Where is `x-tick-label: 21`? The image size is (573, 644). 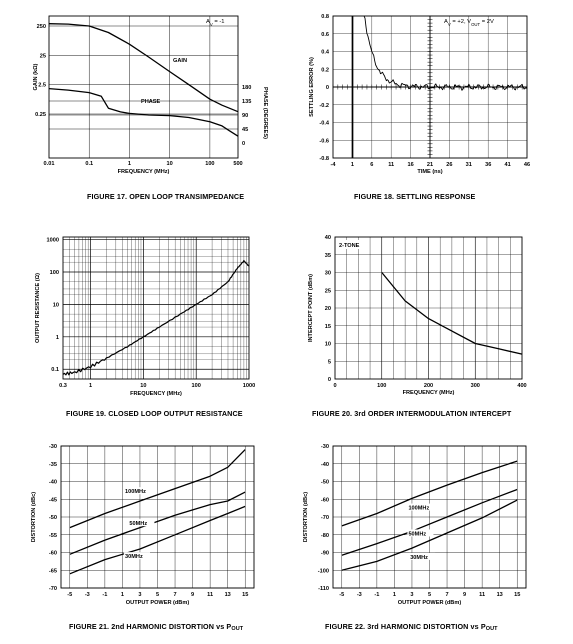 x-tick-label: 21 is located at coordinates (430, 165).